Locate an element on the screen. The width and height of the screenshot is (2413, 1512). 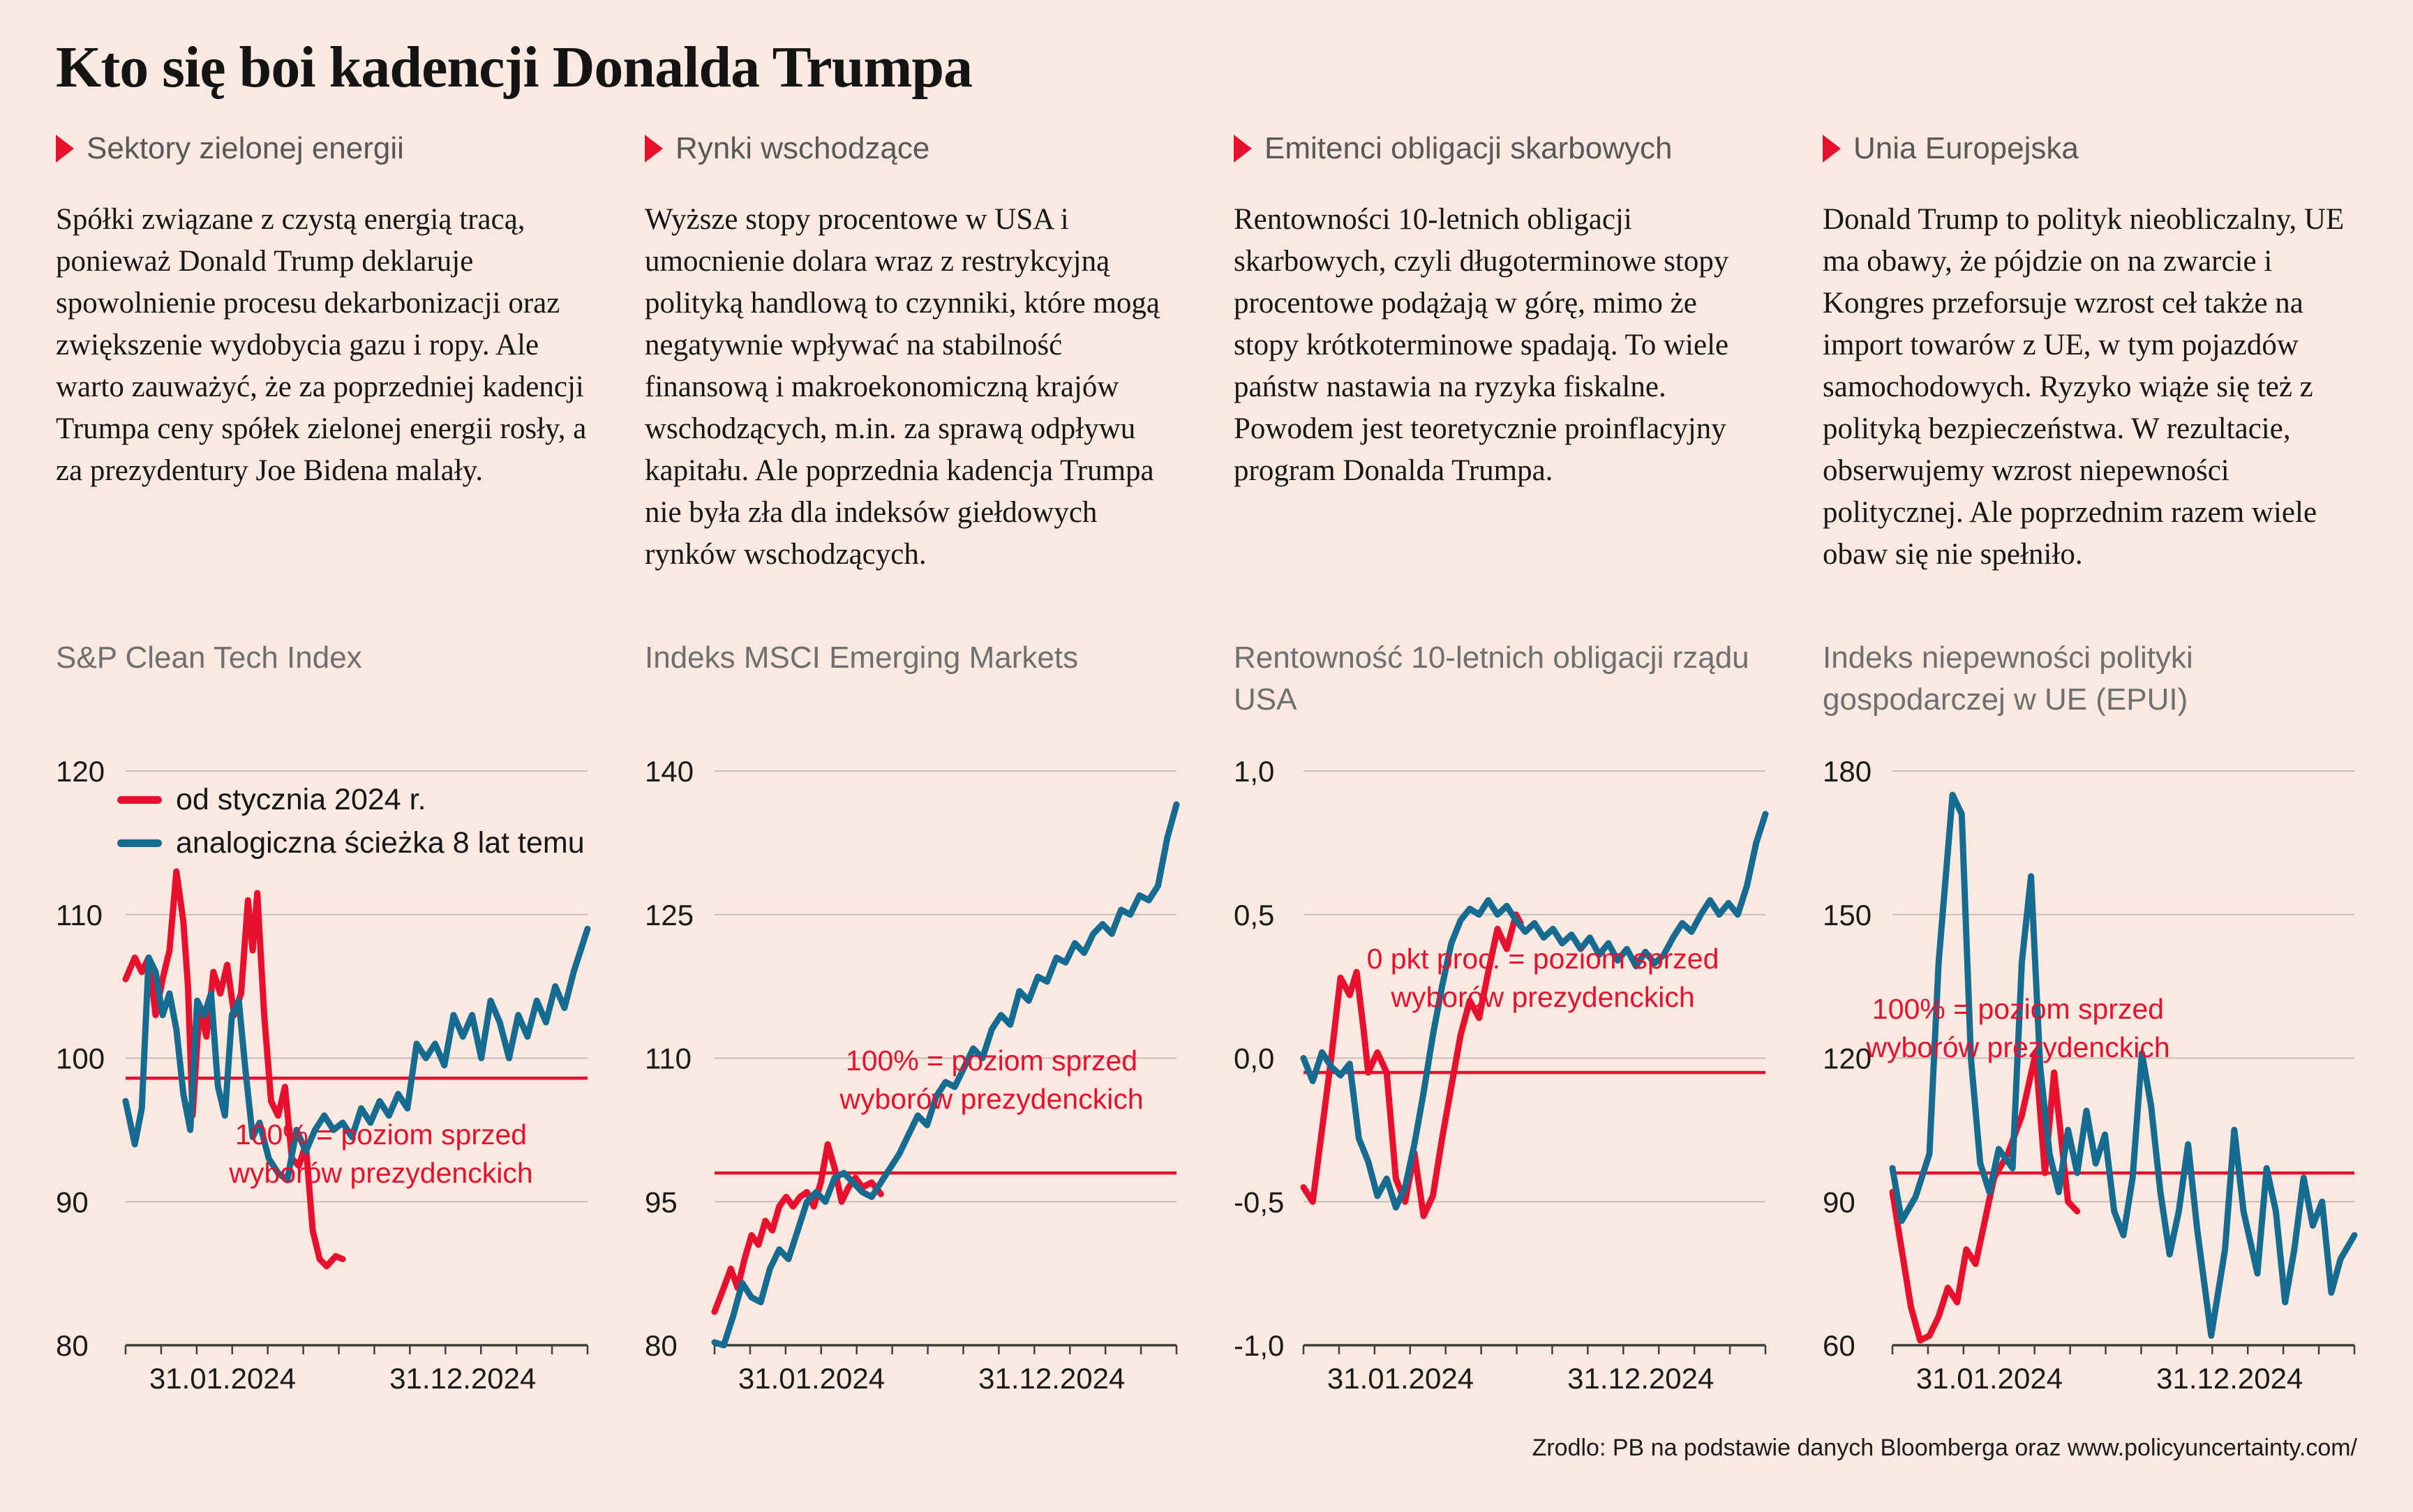
legend-label-blue: analogiczna ścieżka 8 lat temu is located at coordinates (380, 842).